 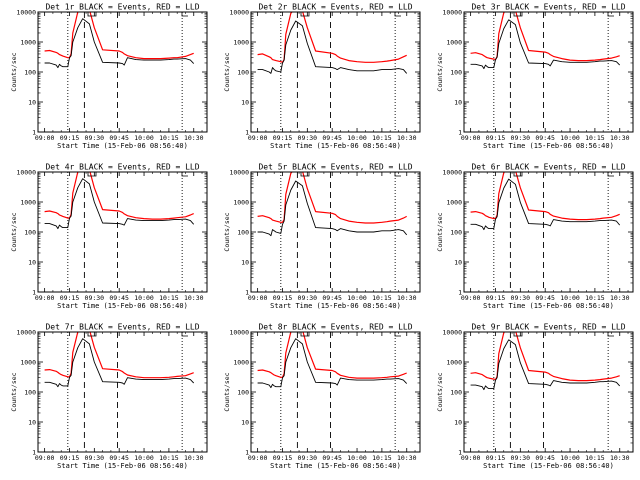 I want to click on chart-title: Det 7r BLACK = Events, RED = LLD, so click(x=122, y=327).